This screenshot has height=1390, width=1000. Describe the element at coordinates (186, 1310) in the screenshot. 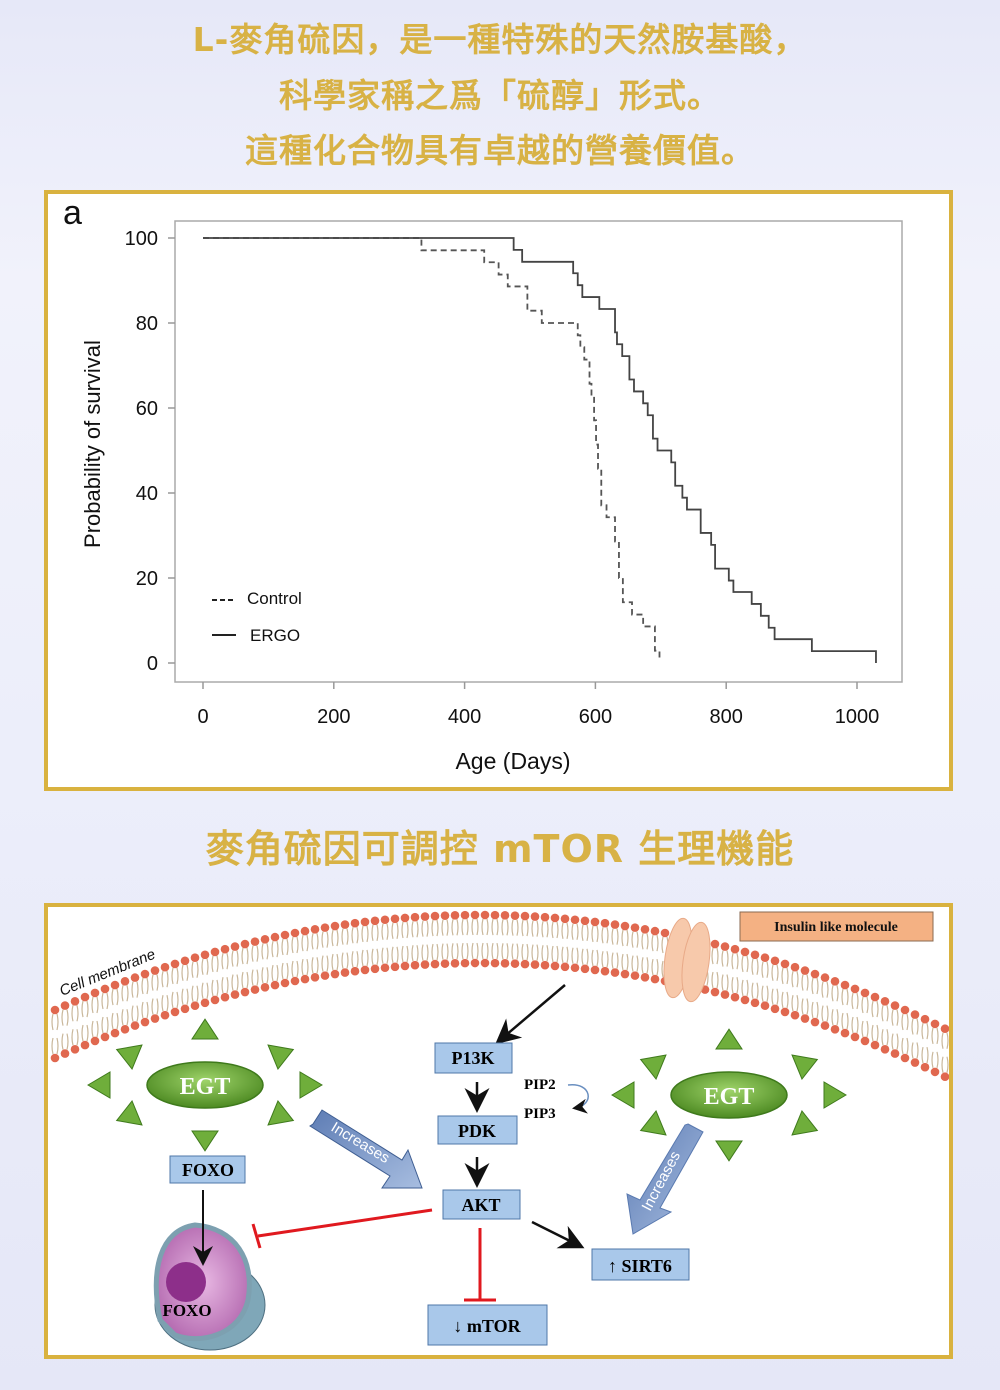

I see `foxo-nucleus-label: FOXO` at that location.